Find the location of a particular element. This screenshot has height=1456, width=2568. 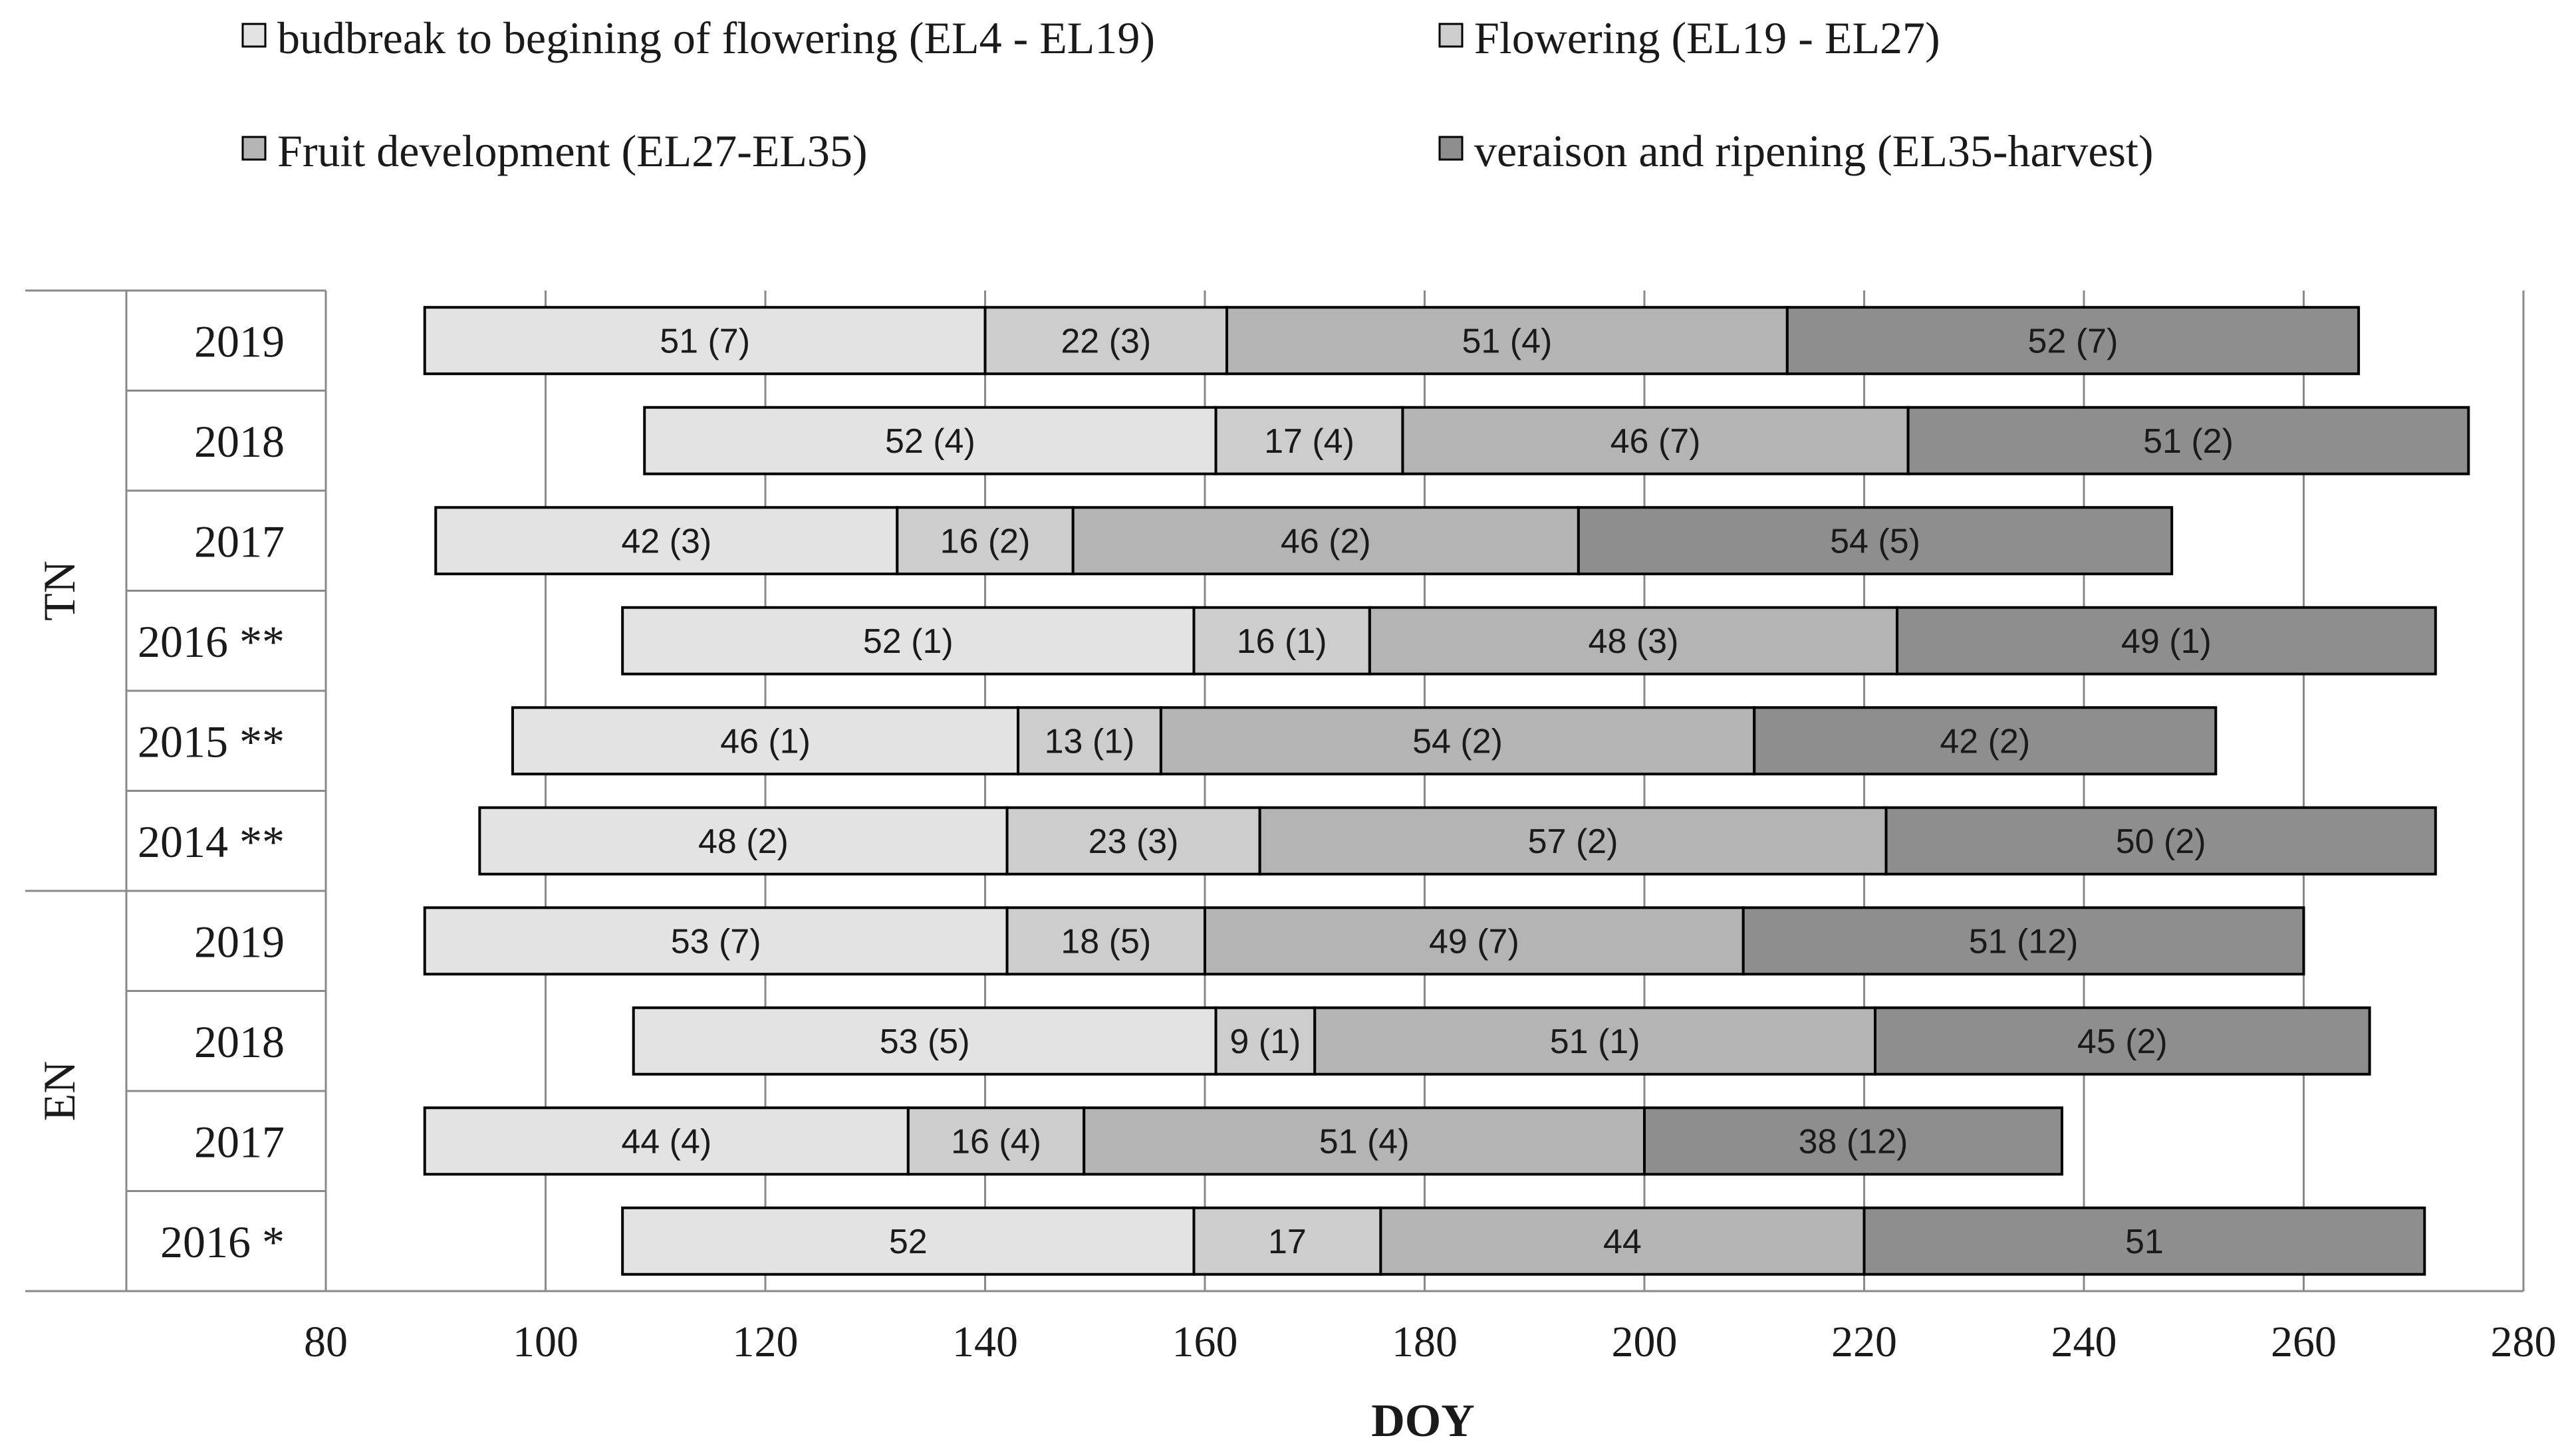

x-tick-label: 160 is located at coordinates (1205, 1342).